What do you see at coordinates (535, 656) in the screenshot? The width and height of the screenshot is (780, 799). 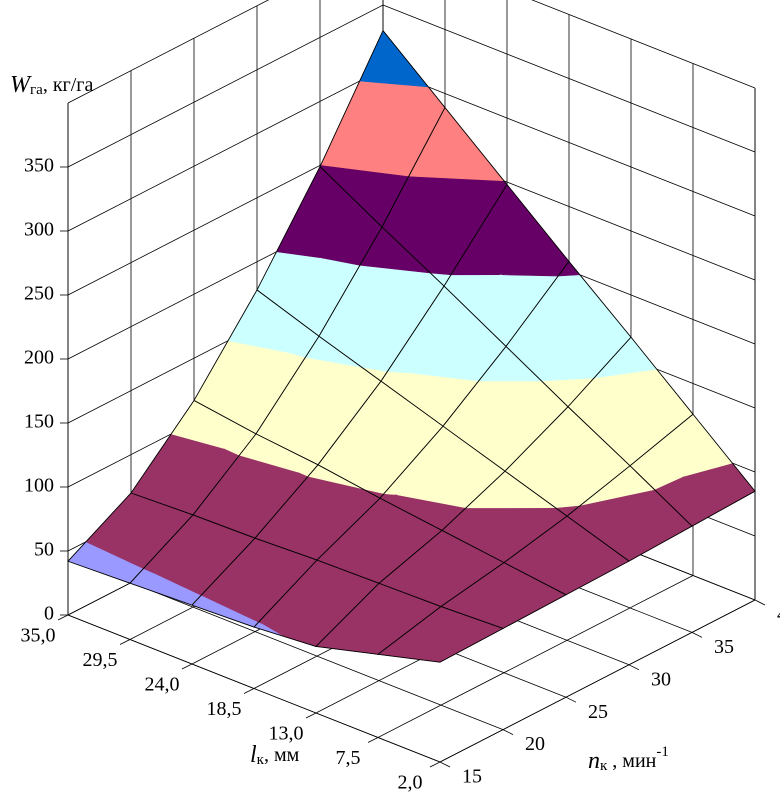 I see `floor-grid` at bounding box center [535, 656].